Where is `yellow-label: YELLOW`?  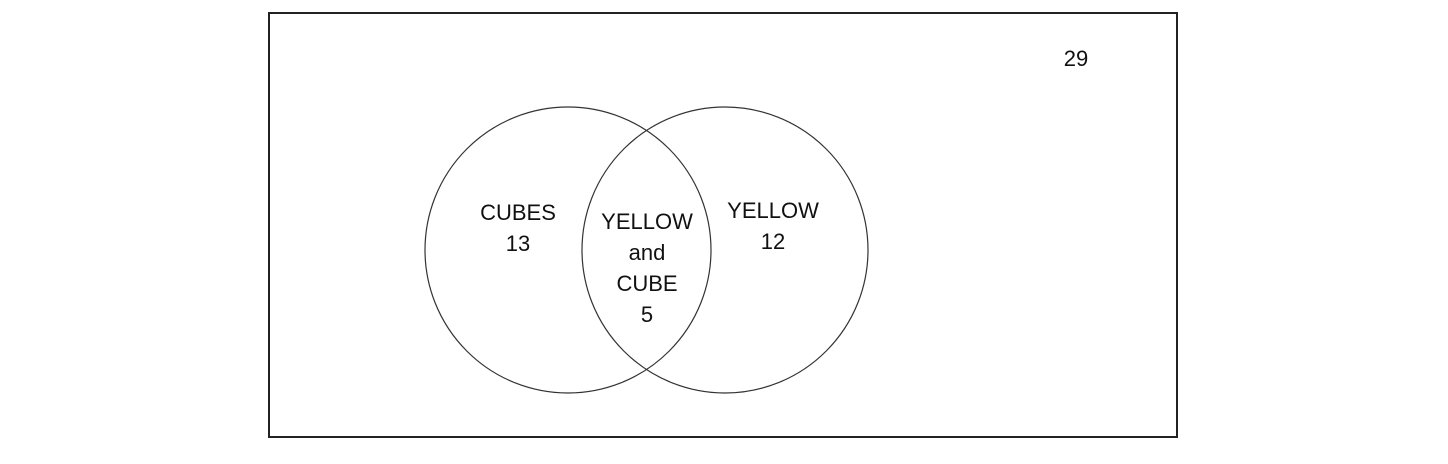
yellow-label: YELLOW is located at coordinates (773, 210).